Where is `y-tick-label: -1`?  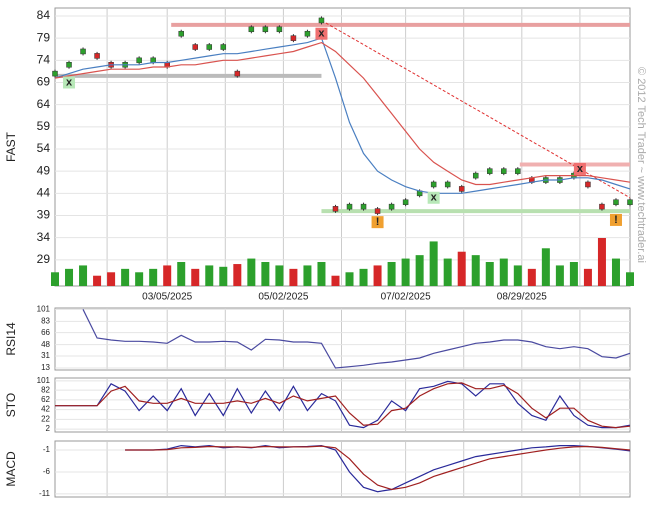
y-tick-label: -1 is located at coordinates (47, 449).